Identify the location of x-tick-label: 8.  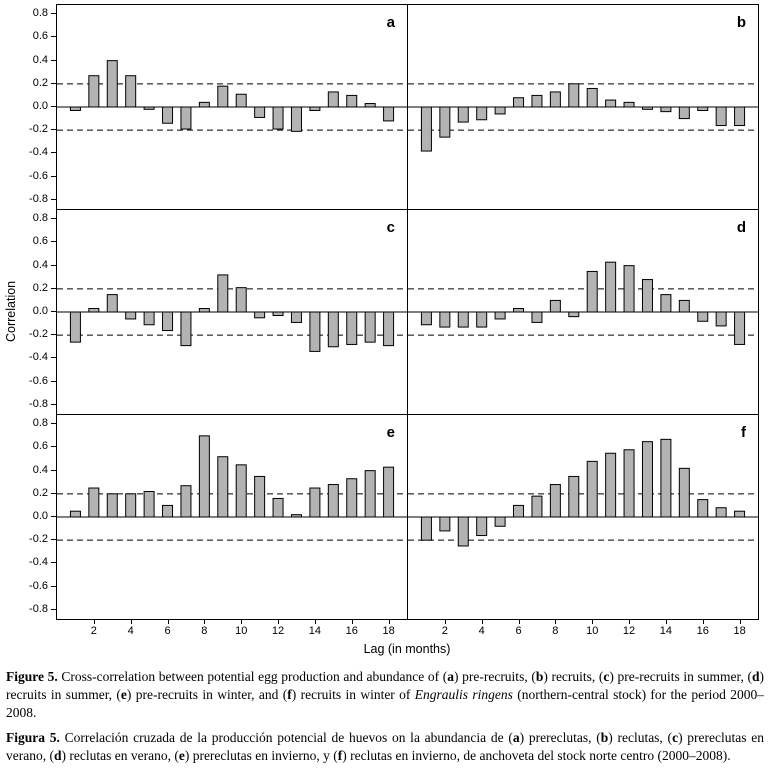
(555, 631).